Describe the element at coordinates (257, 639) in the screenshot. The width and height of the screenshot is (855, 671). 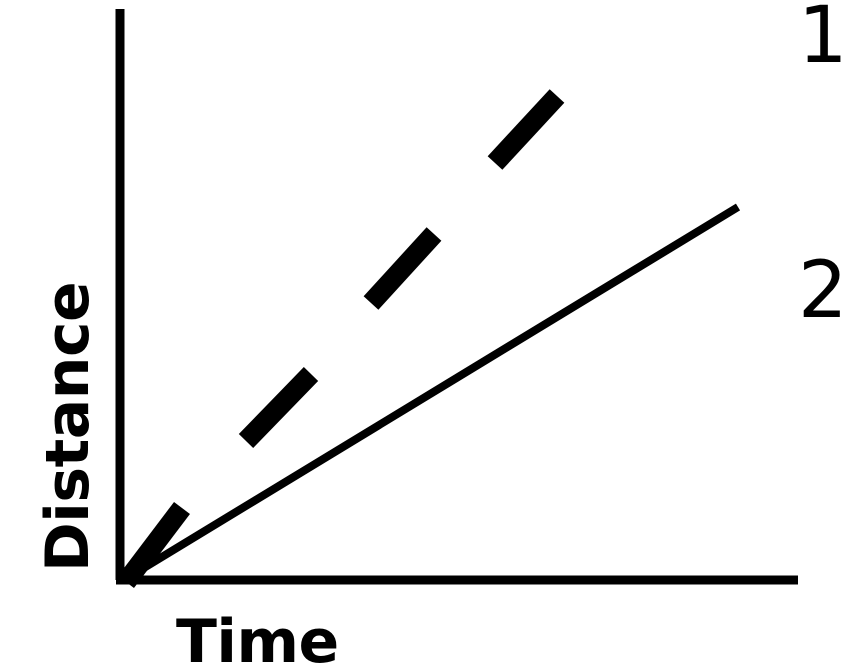
I see `x-axis-label: Time` at that location.